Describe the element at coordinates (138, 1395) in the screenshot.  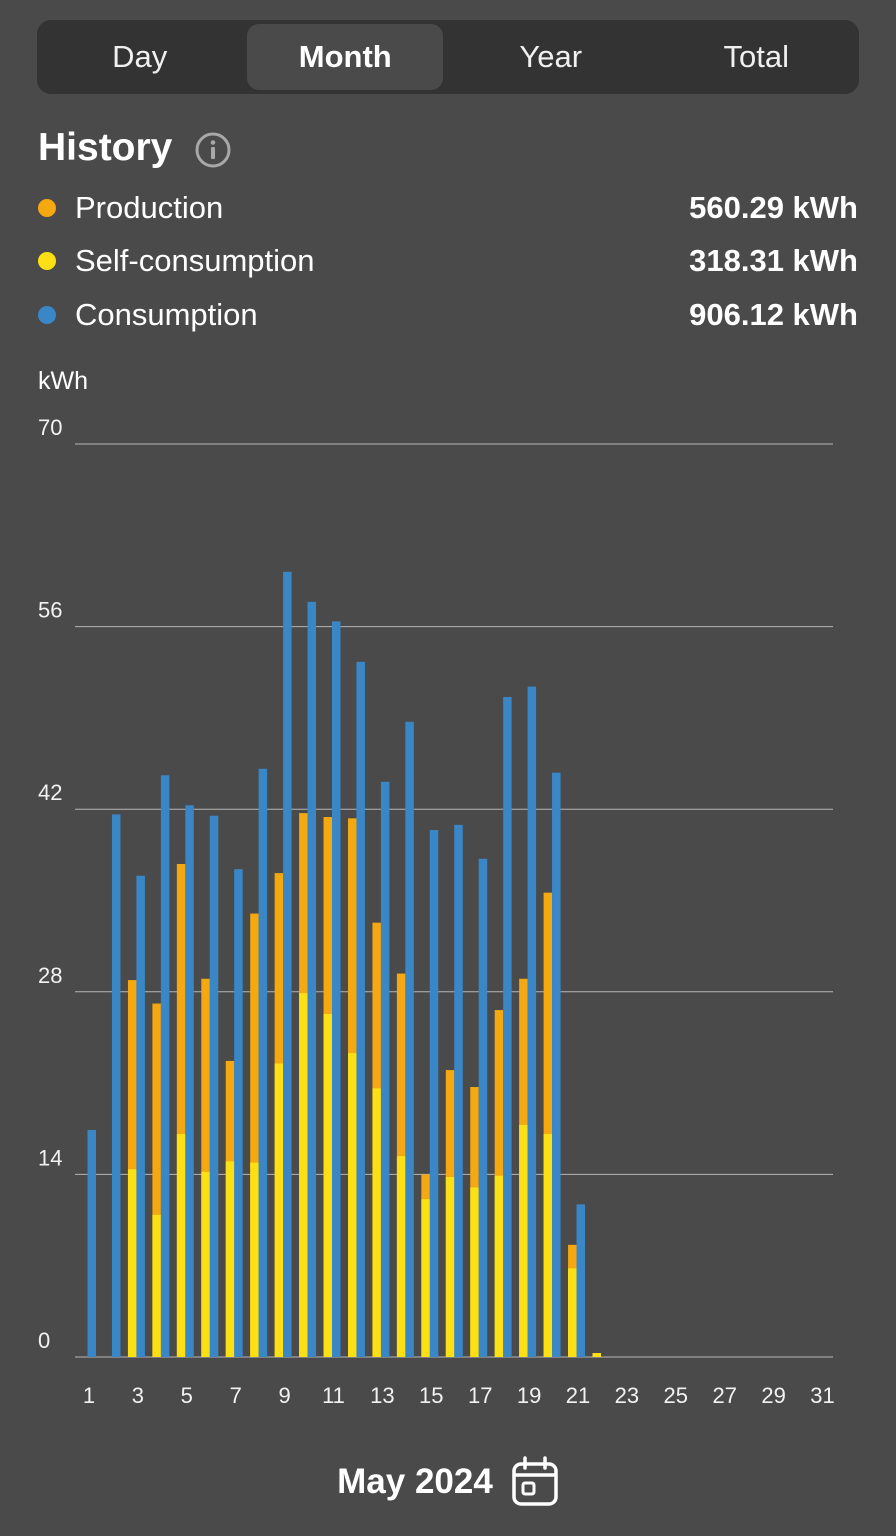
I see `x-tick-label: 3` at that location.